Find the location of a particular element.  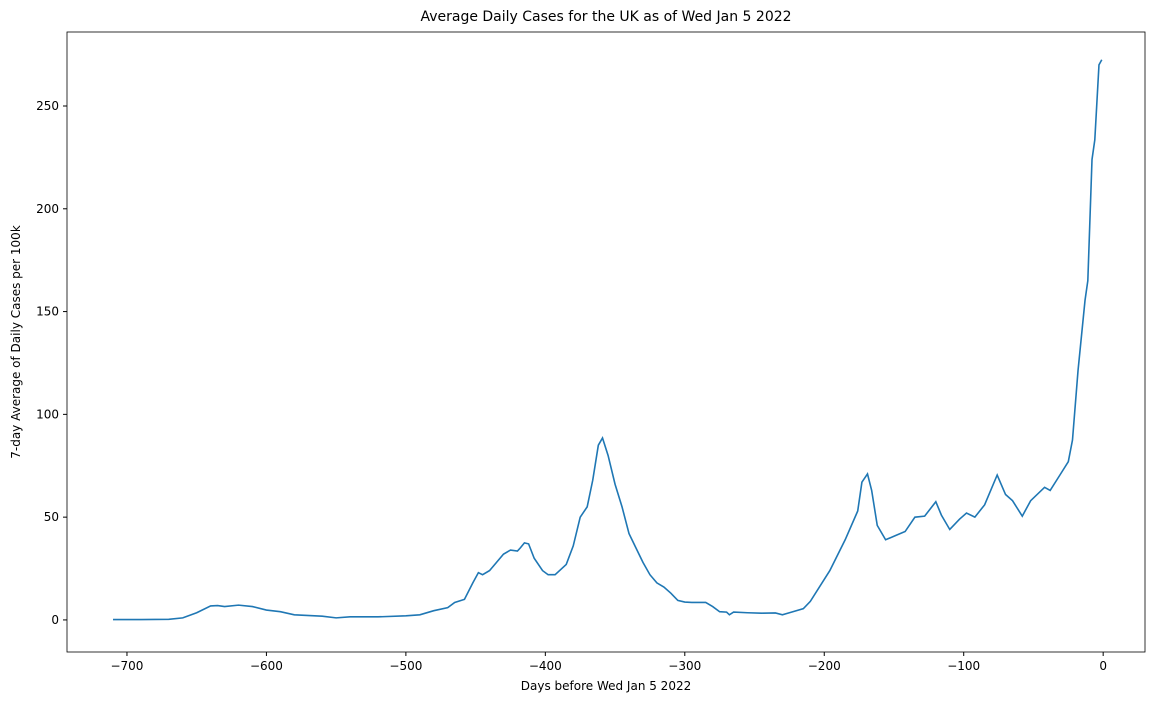

x-tick-label: 0 is located at coordinates (1103, 666).